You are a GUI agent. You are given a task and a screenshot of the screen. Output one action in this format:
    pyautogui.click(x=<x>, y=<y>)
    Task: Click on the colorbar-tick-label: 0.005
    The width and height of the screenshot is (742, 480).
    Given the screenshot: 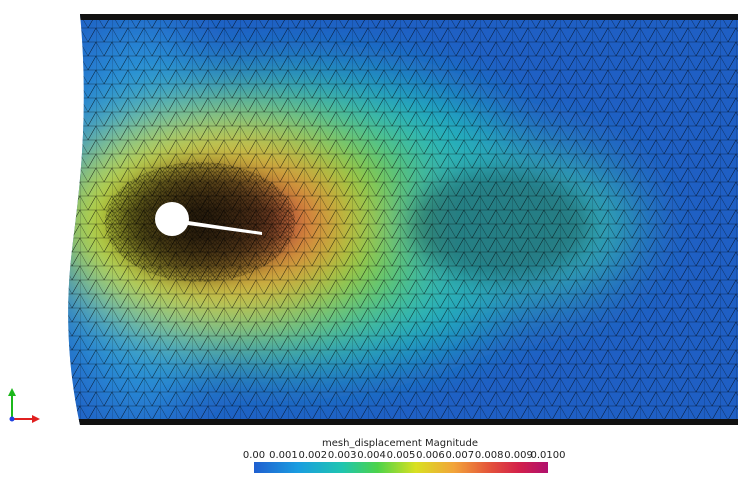 What is the action you would take?
    pyautogui.click(x=401, y=455)
    